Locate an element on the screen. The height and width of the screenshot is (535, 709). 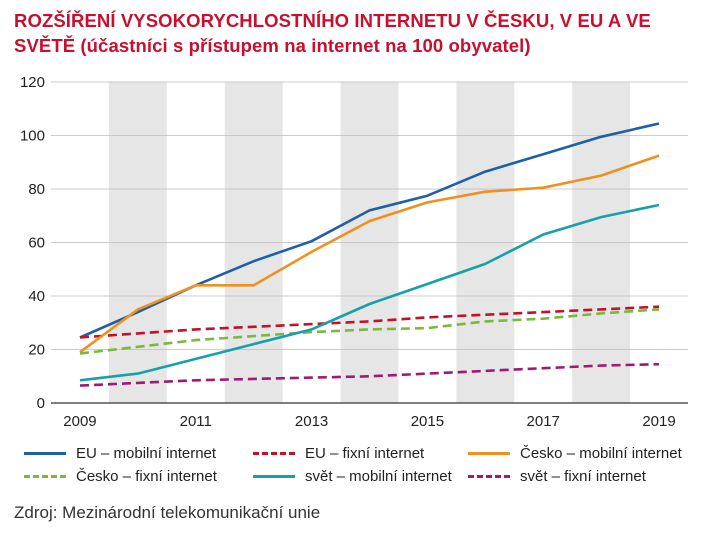
x-tick-label: 2009 is located at coordinates (79, 421).